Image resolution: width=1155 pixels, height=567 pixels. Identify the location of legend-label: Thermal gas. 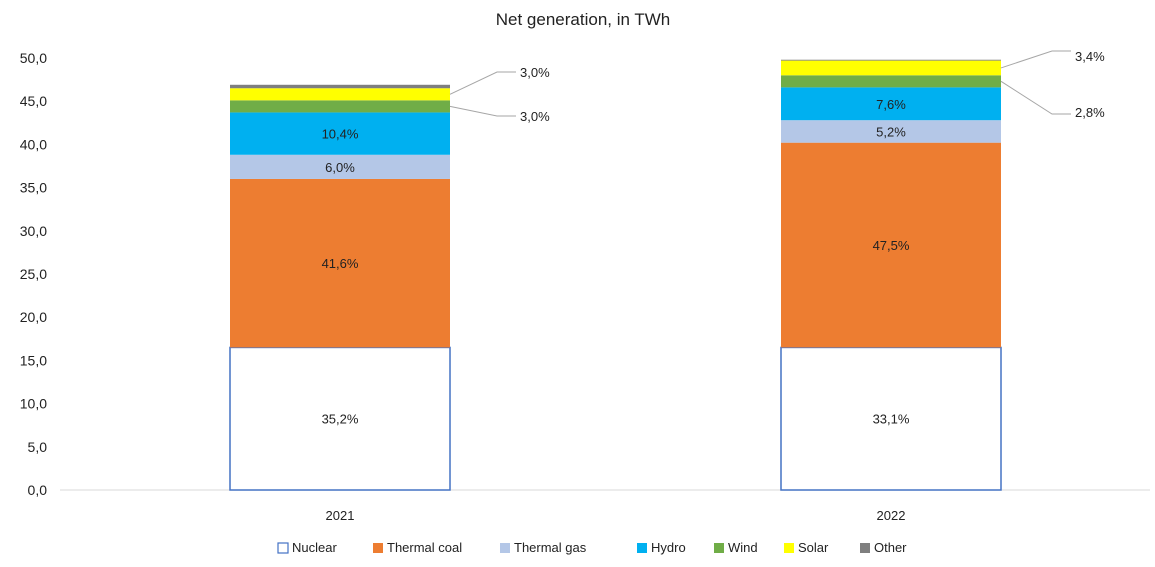
(550, 547).